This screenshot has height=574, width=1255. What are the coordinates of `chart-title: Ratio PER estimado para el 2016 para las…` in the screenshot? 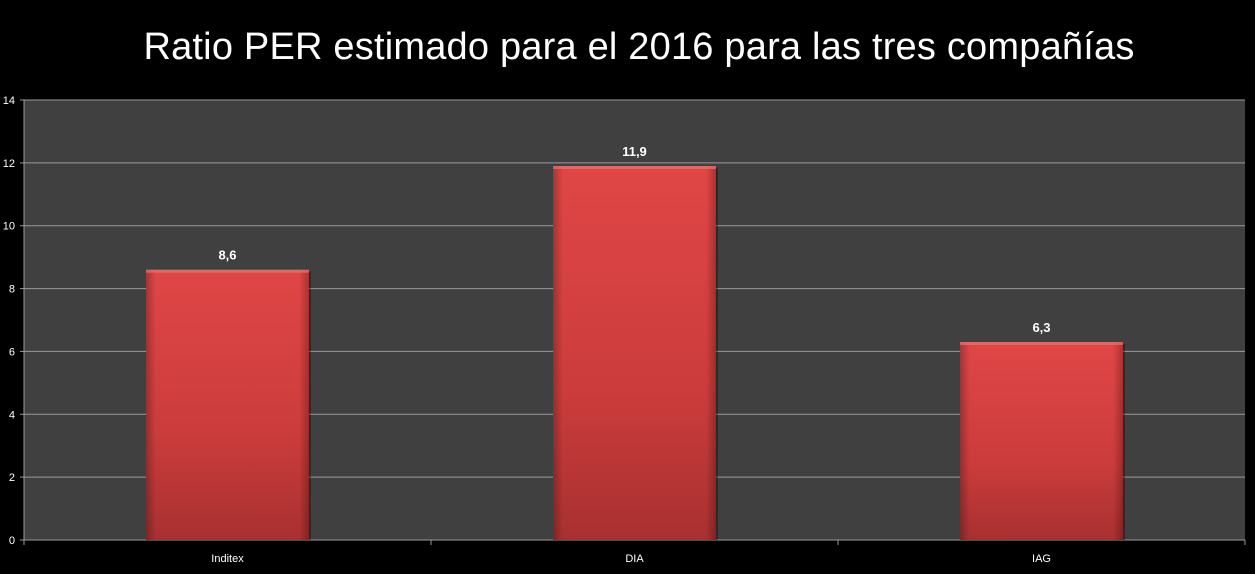 It's located at (639, 47).